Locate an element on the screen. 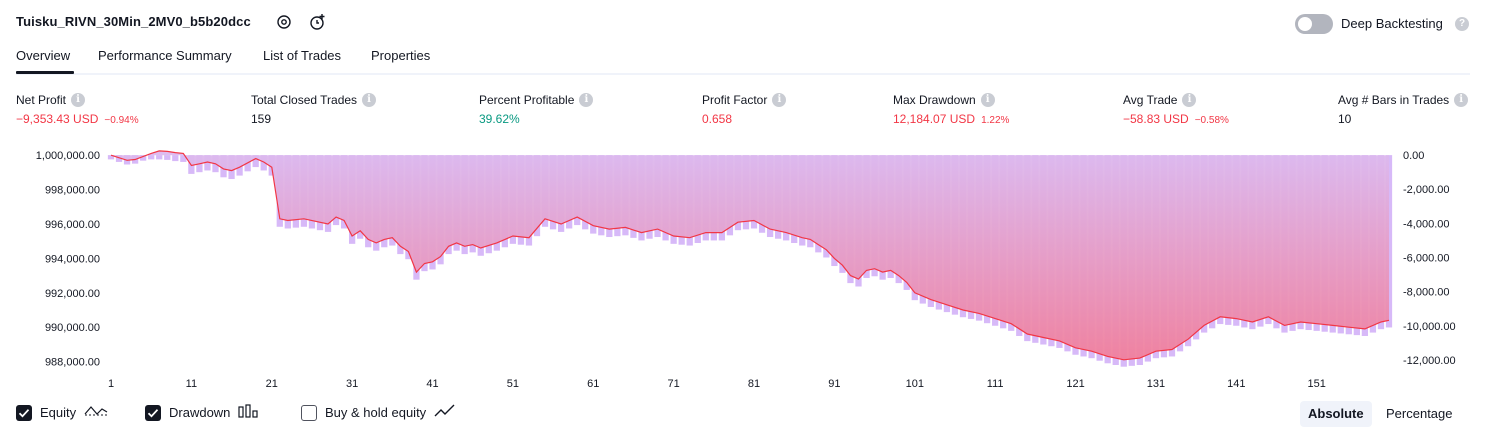  deep-backtesting-label: Deep Backtesting is located at coordinates (1392, 23).